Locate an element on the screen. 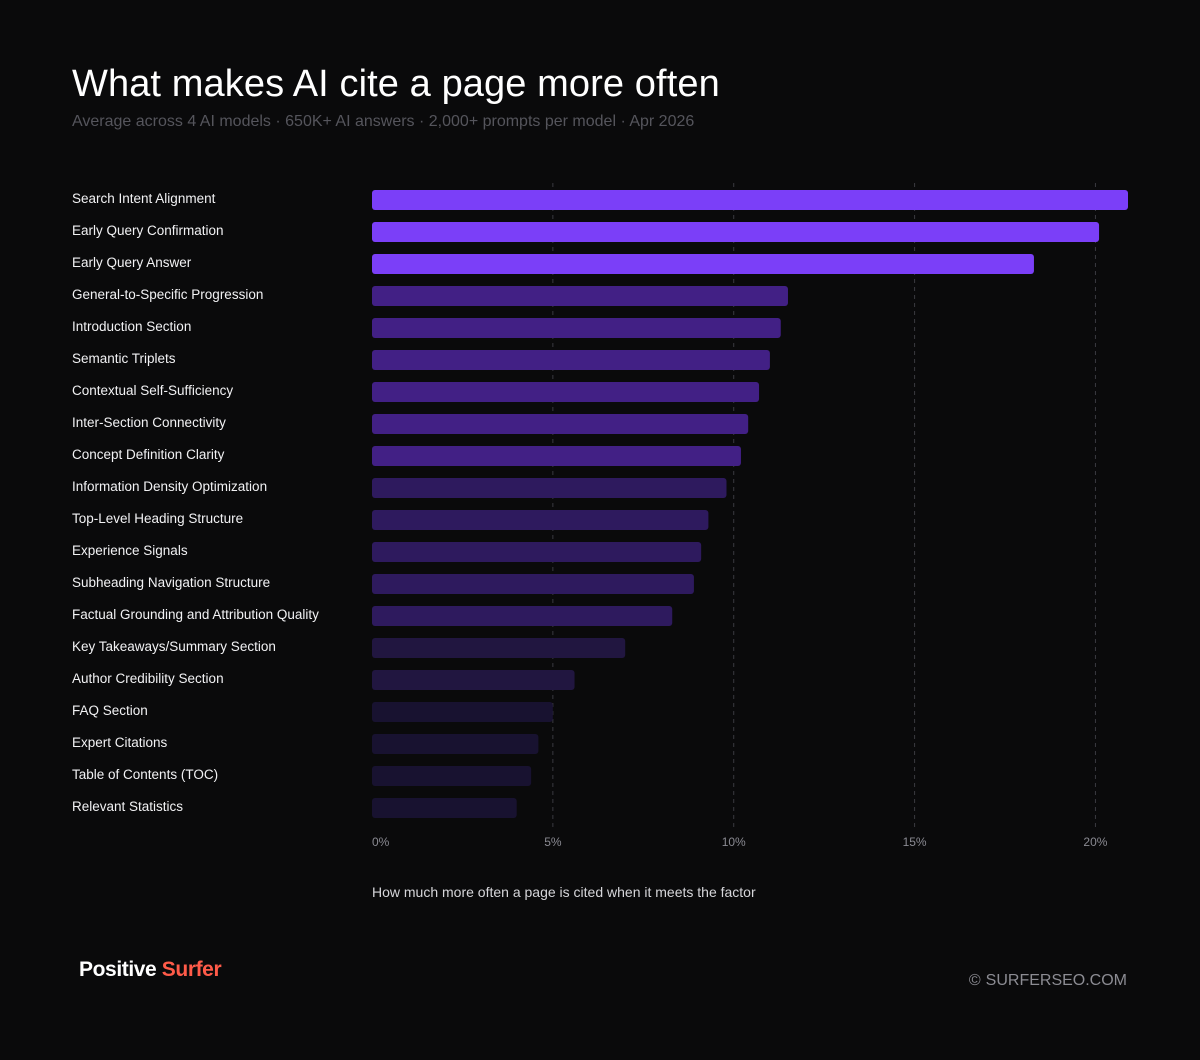  category-label: Relevant Statistics is located at coordinates (127, 806).